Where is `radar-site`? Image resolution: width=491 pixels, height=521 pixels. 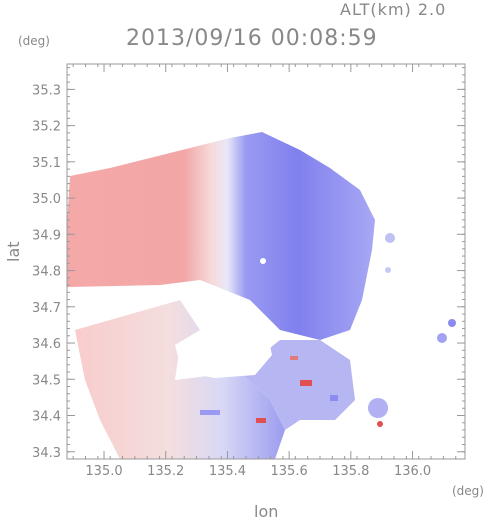 radar-site is located at coordinates (263, 261).